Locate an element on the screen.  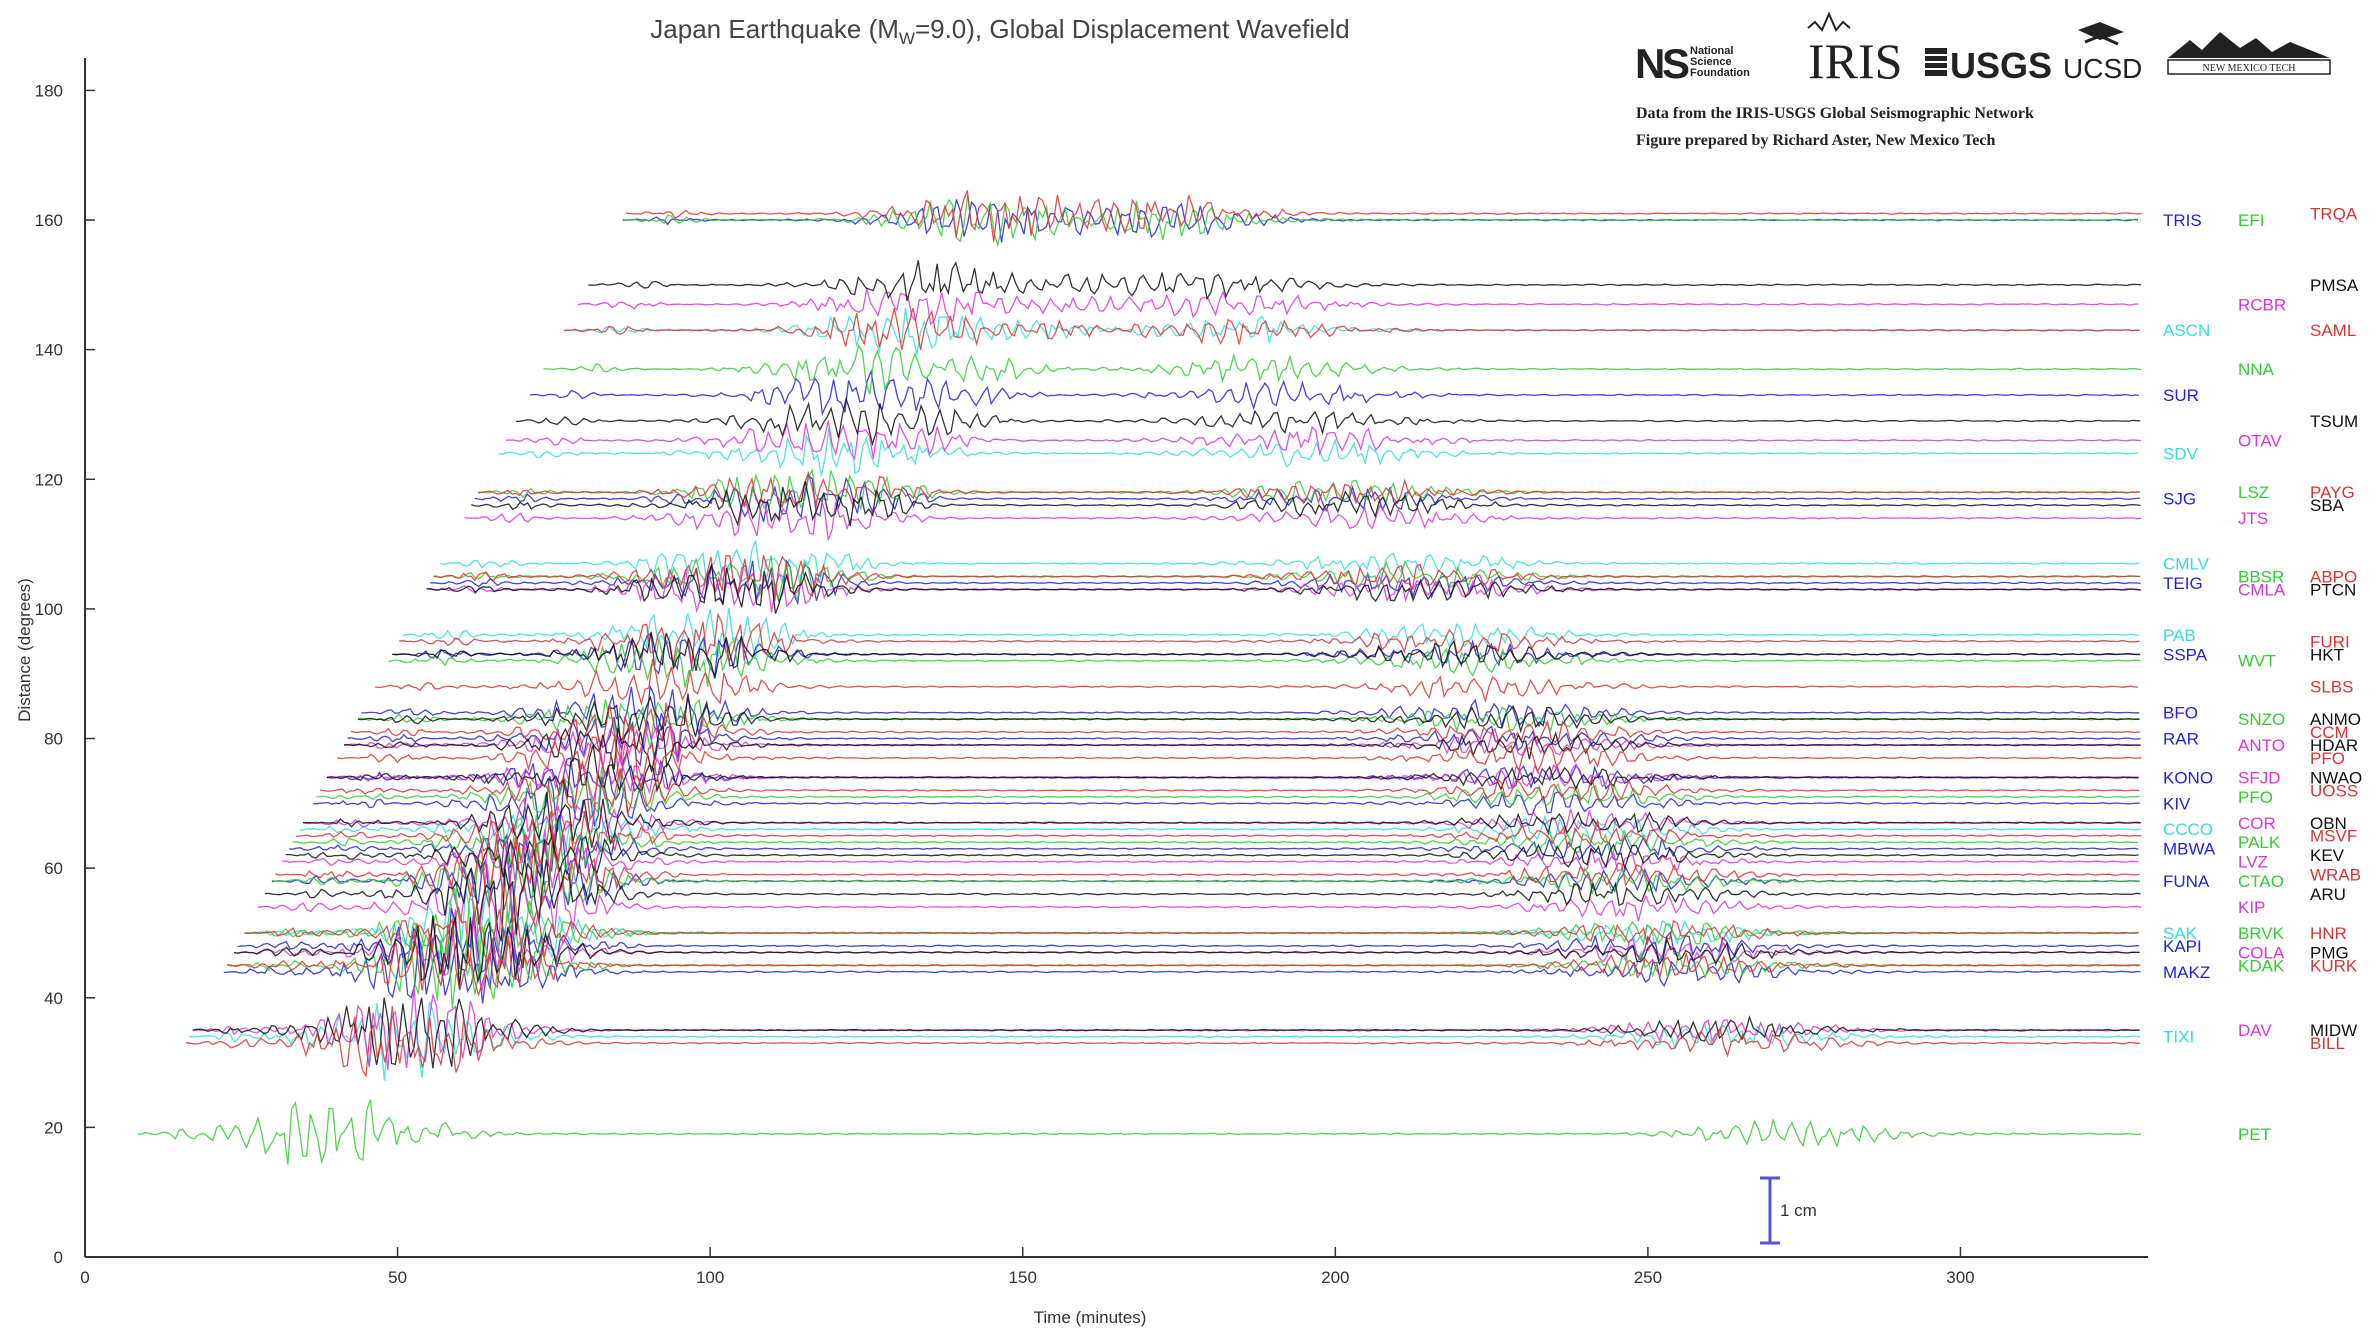
trace-kurk is located at coordinates (1184, 957).